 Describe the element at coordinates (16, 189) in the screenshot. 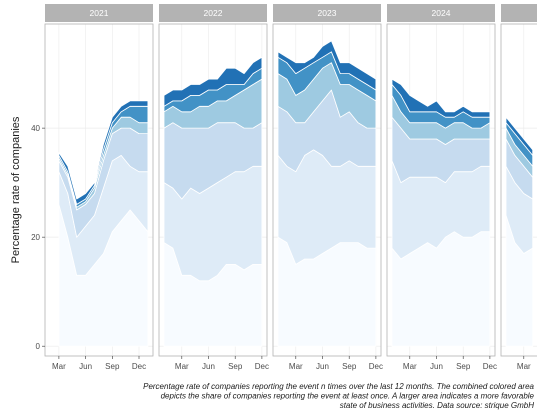

I see `y-axis-title: Percentage rate of companies` at that location.